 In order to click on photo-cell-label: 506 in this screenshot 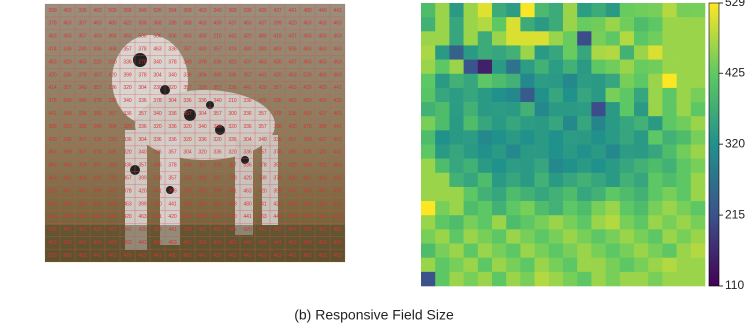, I will do `click(142, 24)`.